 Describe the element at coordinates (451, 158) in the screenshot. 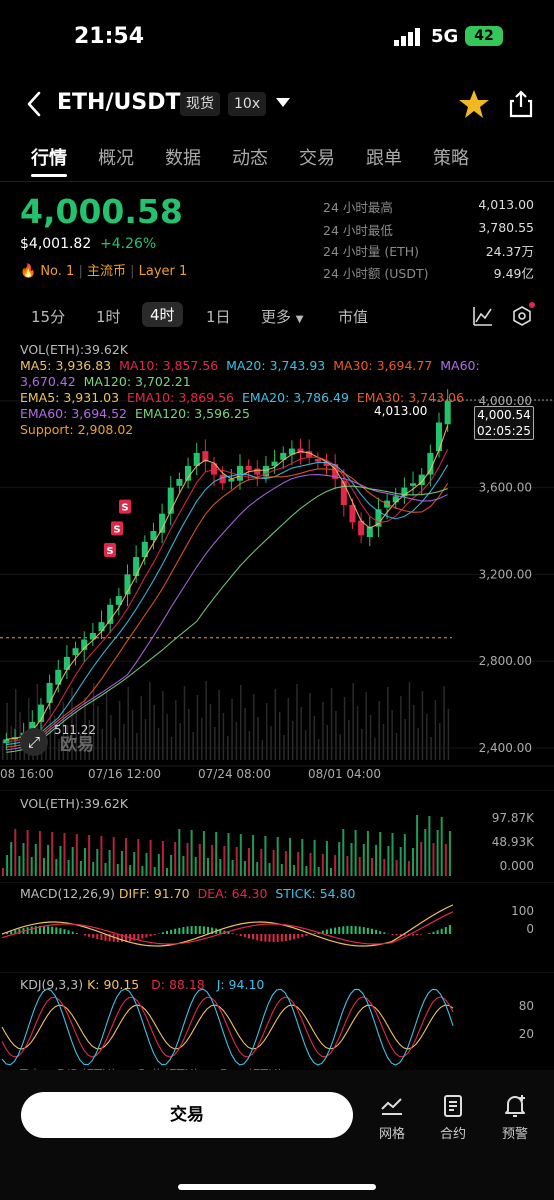

I see `tab-strategy: 策略` at that location.